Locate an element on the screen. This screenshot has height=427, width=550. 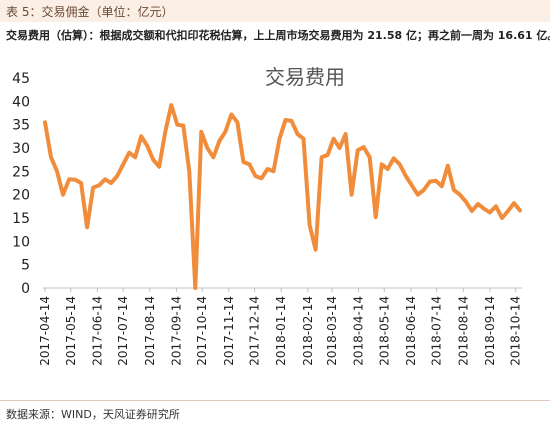
x-tick-label: 2018-09-14 is located at coordinates (490, 331).